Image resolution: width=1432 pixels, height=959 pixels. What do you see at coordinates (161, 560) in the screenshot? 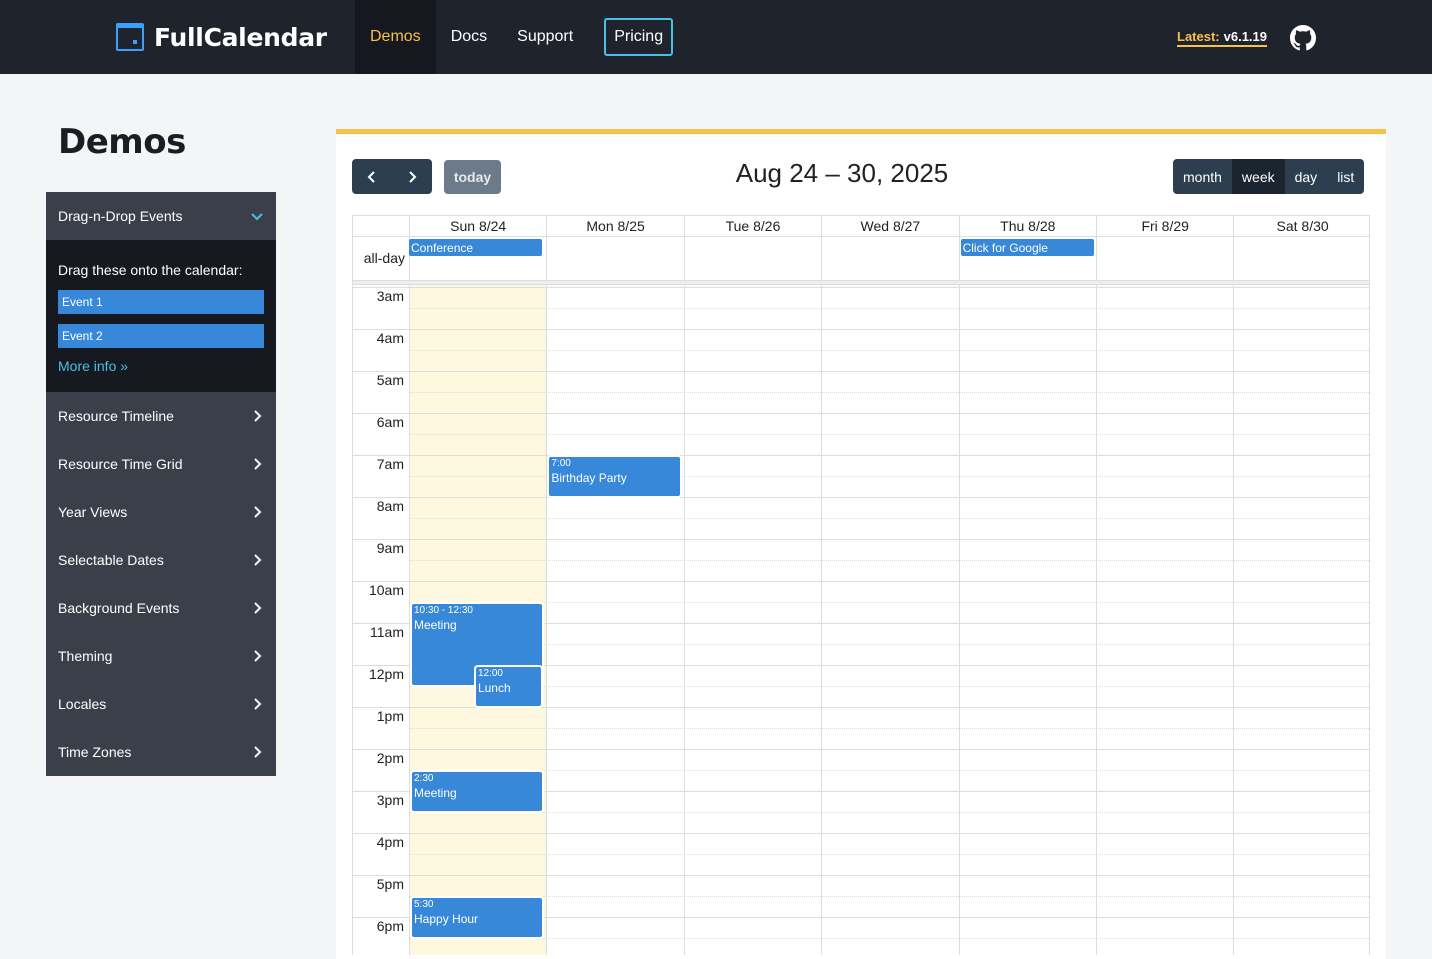
I see `sidebar-item-selectable-dates: Selectable Dates` at bounding box center [161, 560].